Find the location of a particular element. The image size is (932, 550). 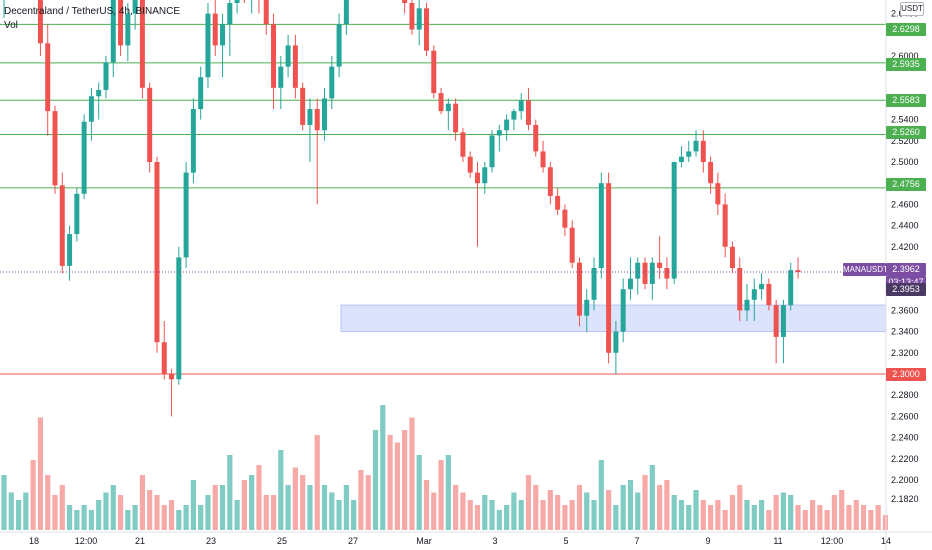

time-tick-label: 14 is located at coordinates (886, 541).